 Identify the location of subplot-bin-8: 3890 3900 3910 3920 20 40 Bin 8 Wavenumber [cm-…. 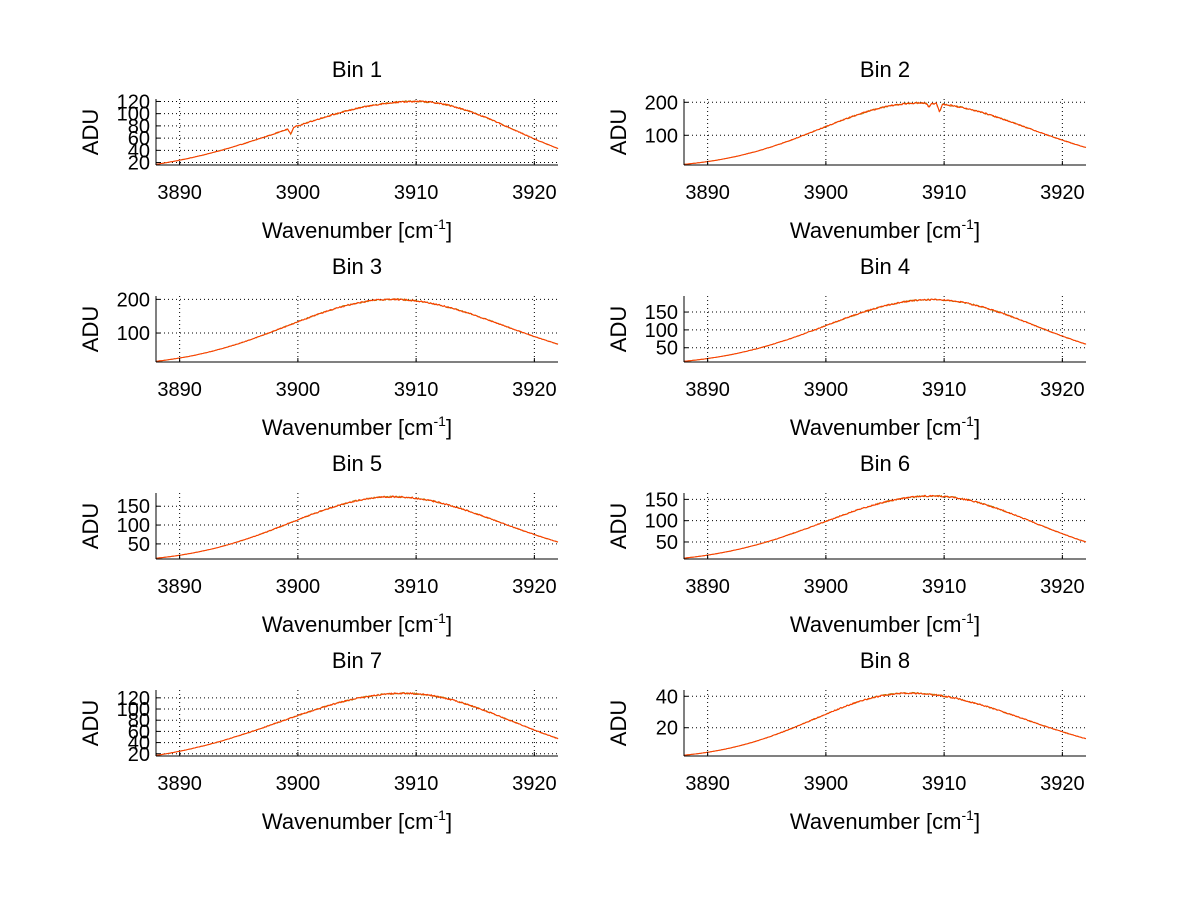
(846, 741).